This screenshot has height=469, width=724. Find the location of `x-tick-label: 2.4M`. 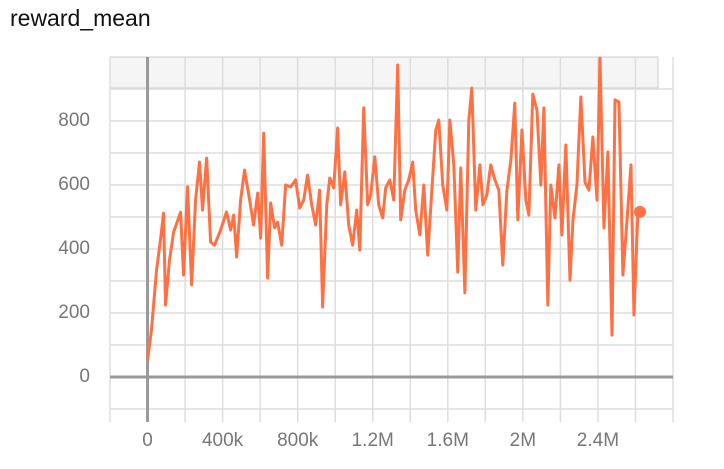

x-tick-label: 2.4M is located at coordinates (598, 440).